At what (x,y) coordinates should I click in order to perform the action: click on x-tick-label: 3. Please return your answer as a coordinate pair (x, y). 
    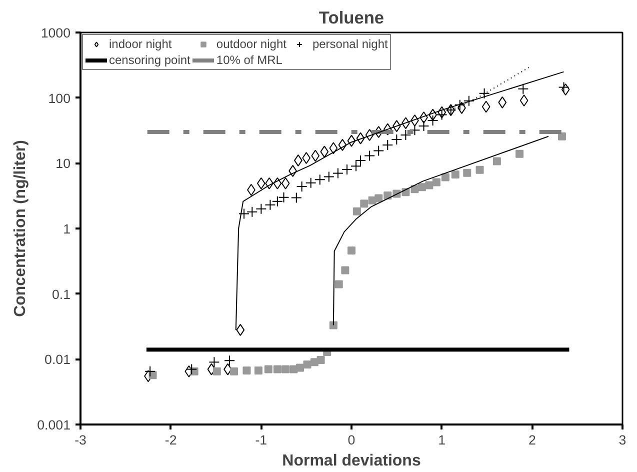
    Looking at the image, I should click on (622, 440).